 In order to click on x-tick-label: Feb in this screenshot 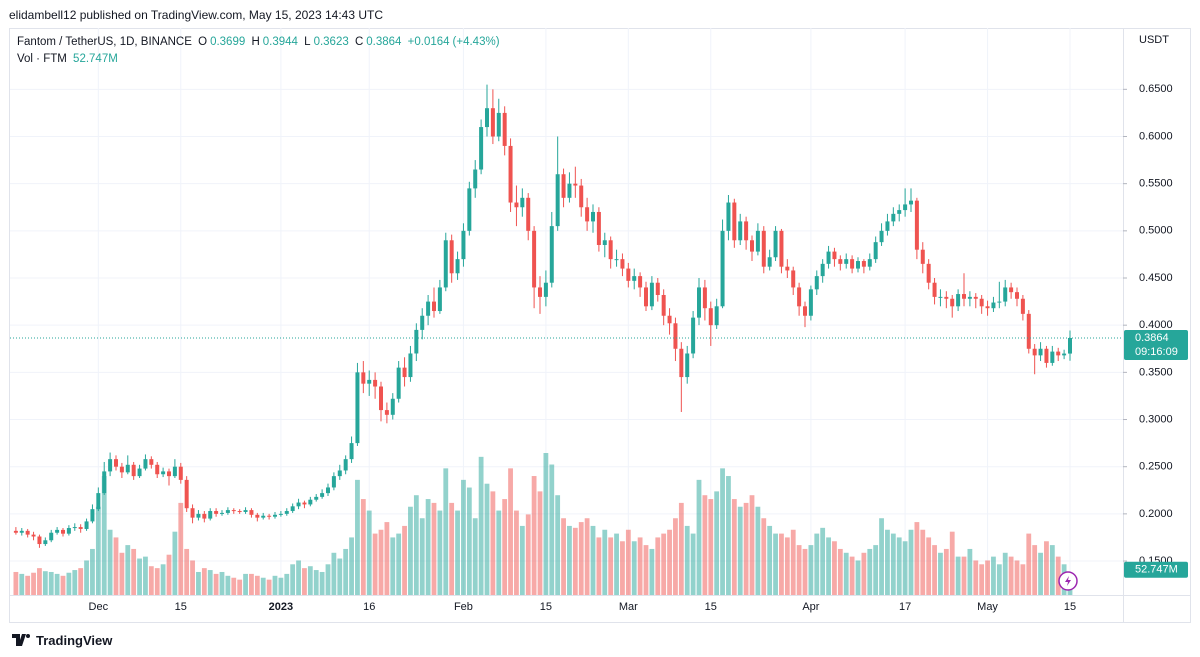, I will do `click(463, 607)`.